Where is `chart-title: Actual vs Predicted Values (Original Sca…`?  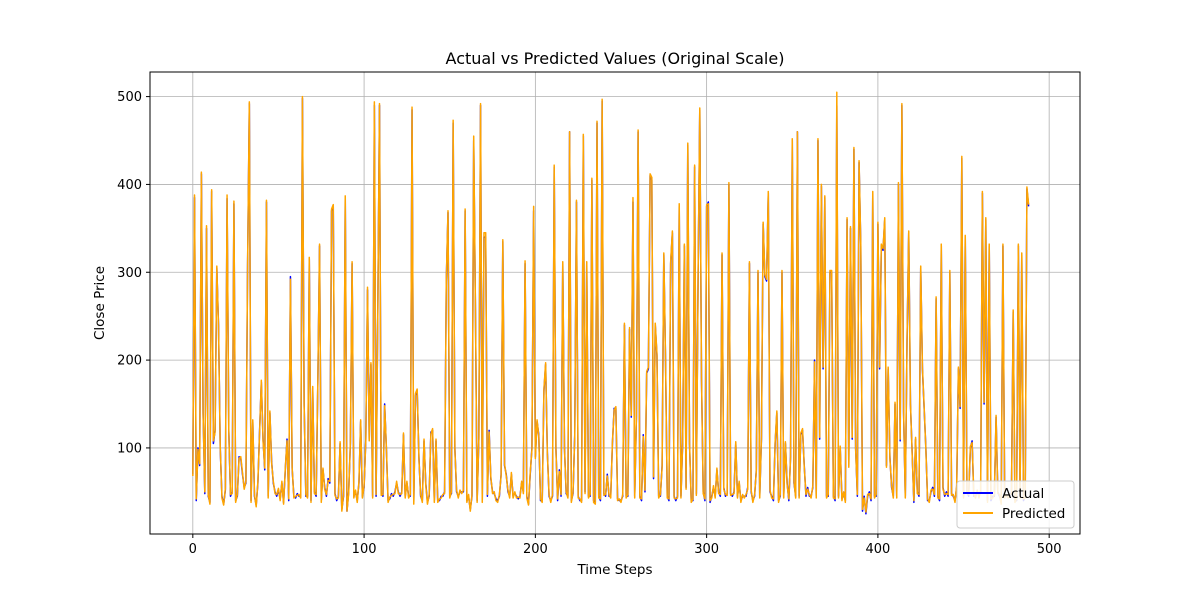
chart-title: Actual vs Predicted Values (Original Sca… is located at coordinates (615, 58).